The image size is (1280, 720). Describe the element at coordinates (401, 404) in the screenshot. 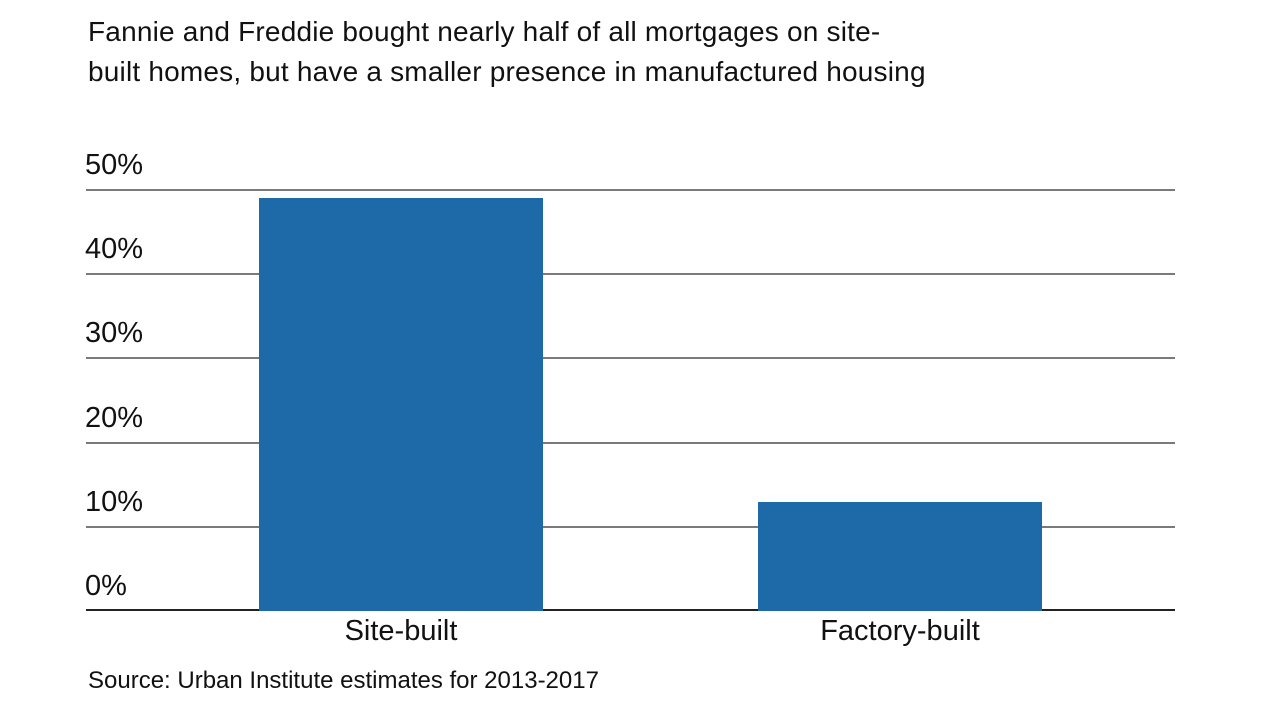

I see `bar-site-built` at that location.